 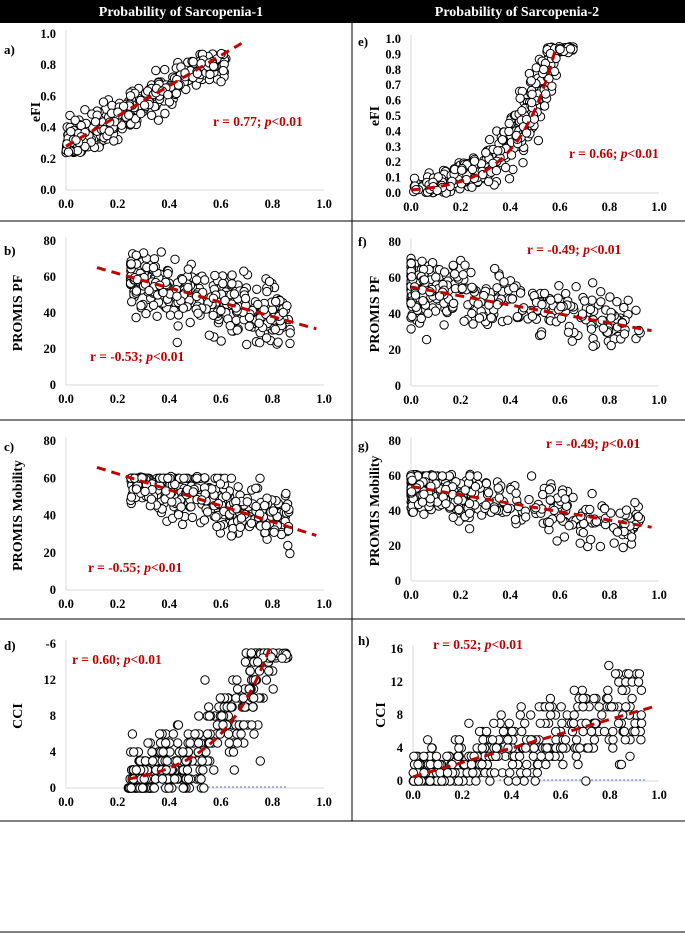 What do you see at coordinates (10, 250) in the screenshot?
I see `panel-tag: b)` at bounding box center [10, 250].